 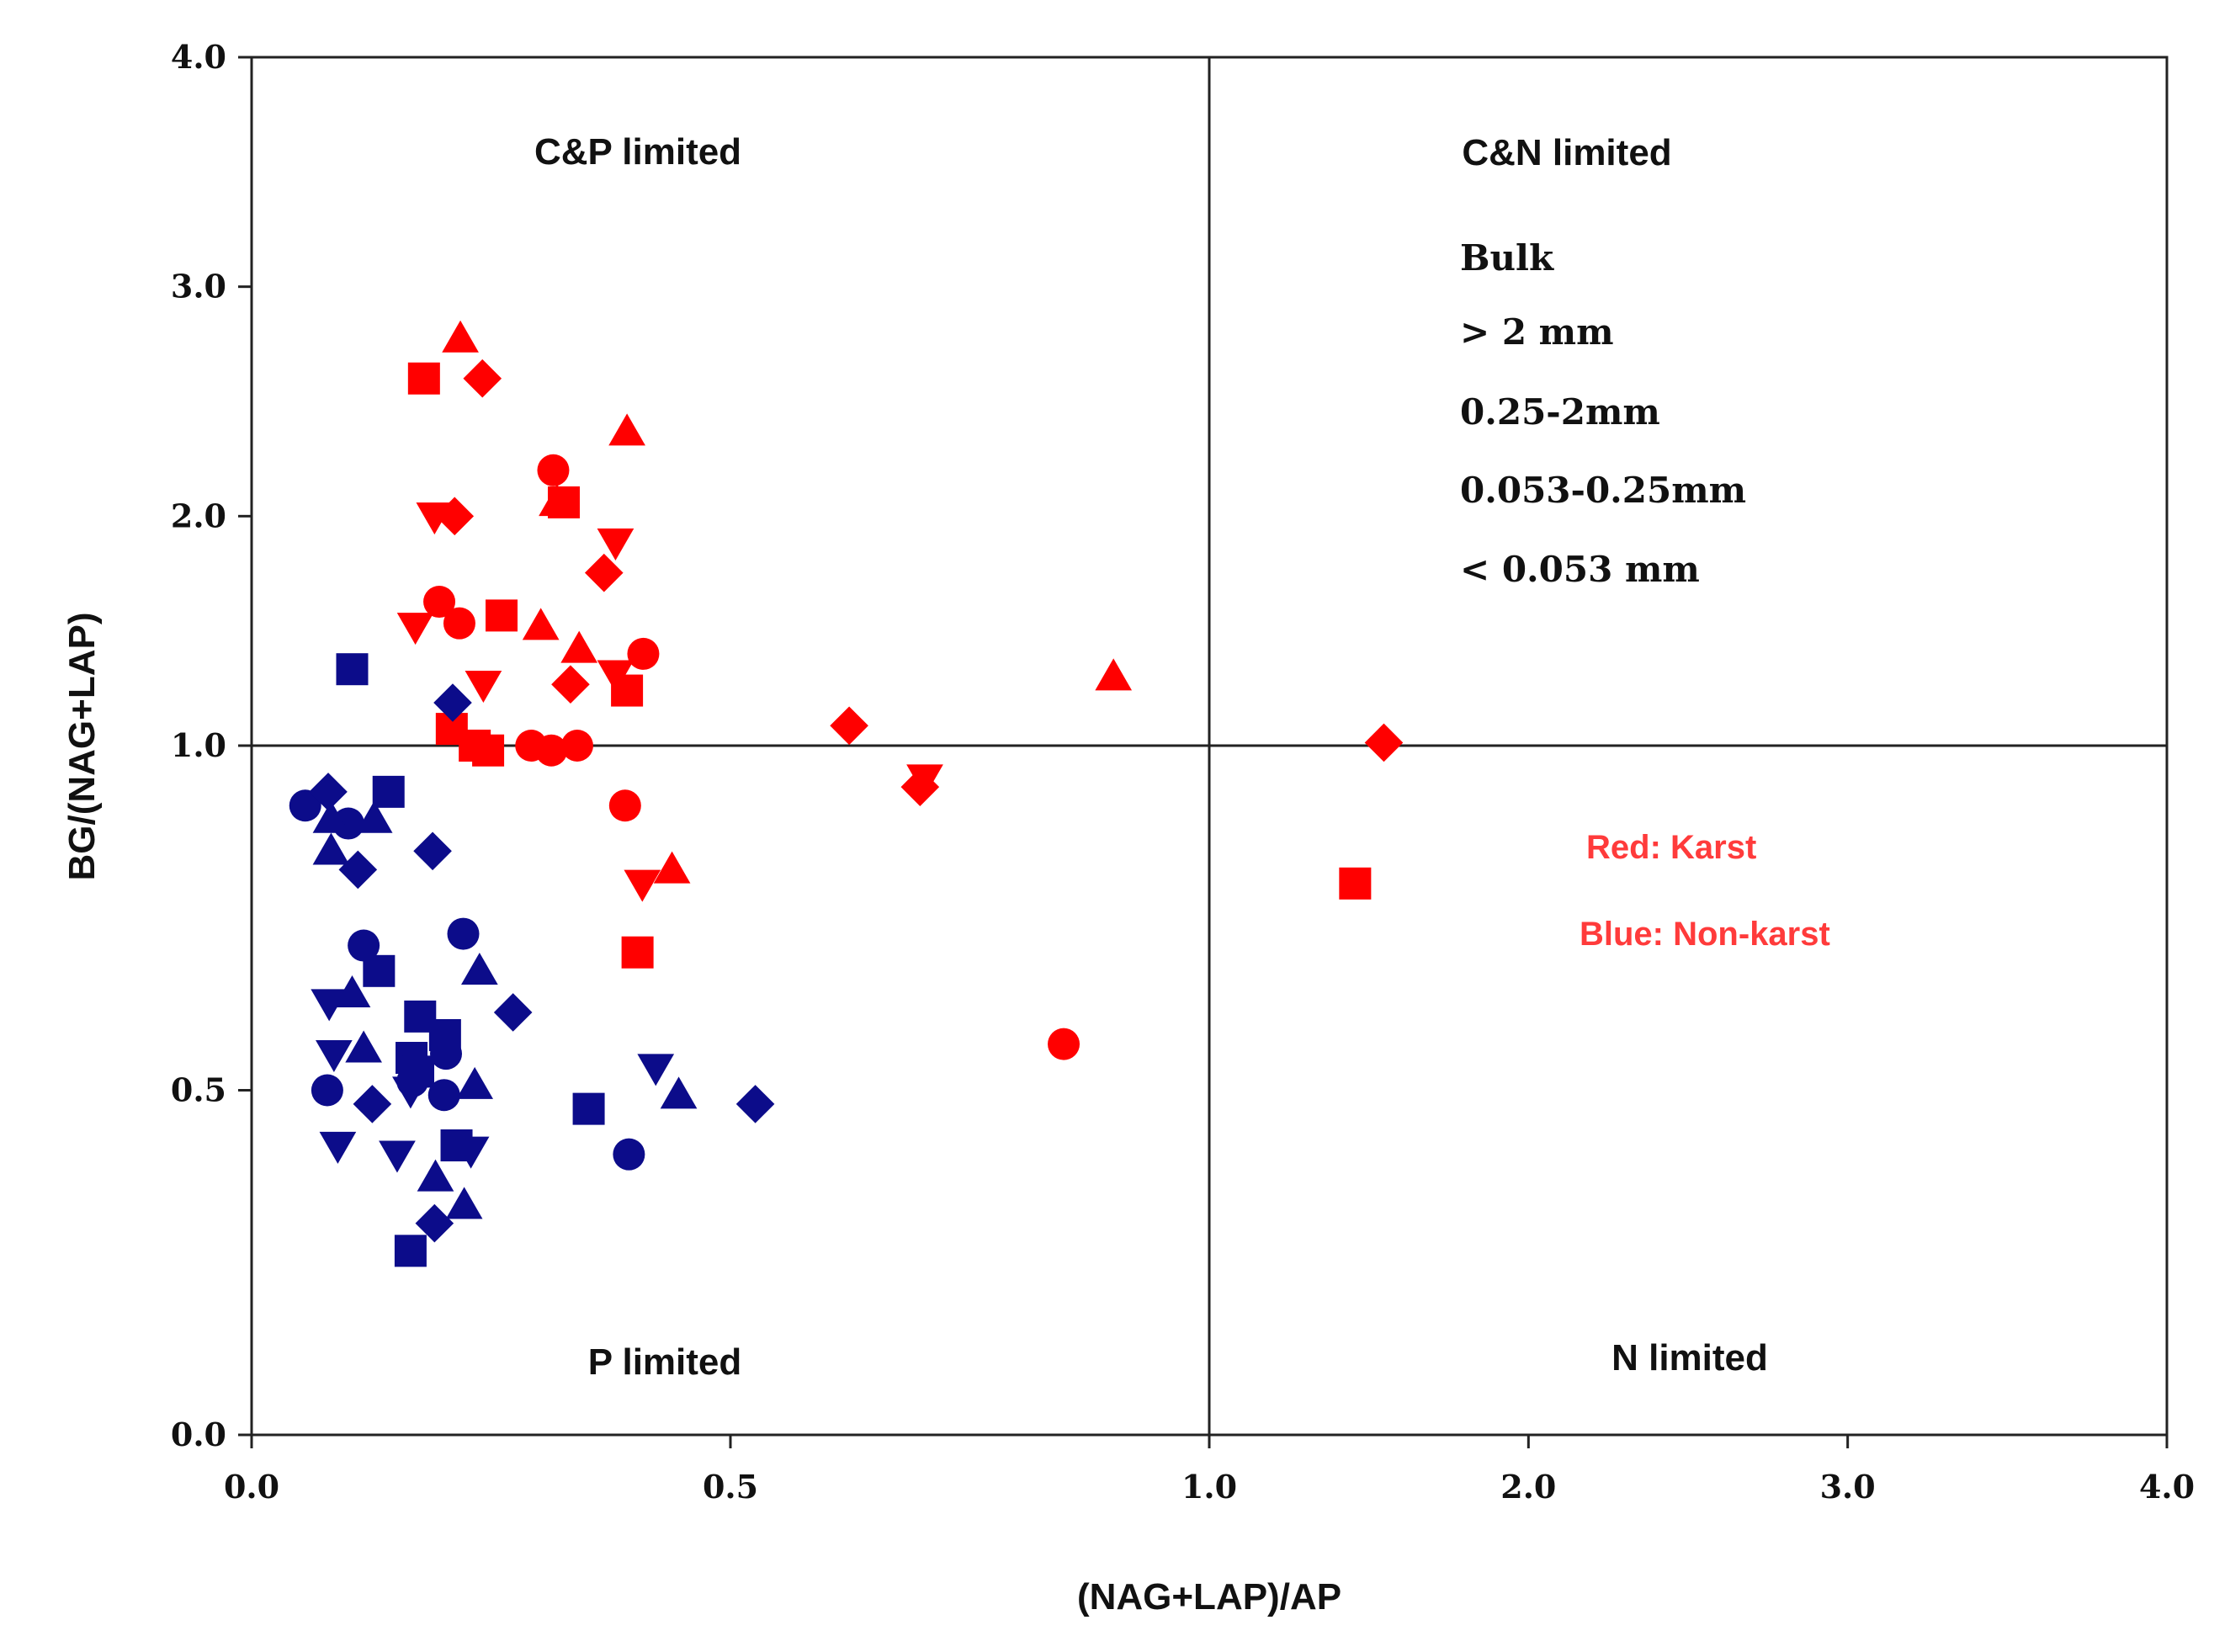 What do you see at coordinates (1209, 1596) in the screenshot?
I see `x-axis-title: (NAG+LAP)/AP` at bounding box center [1209, 1596].